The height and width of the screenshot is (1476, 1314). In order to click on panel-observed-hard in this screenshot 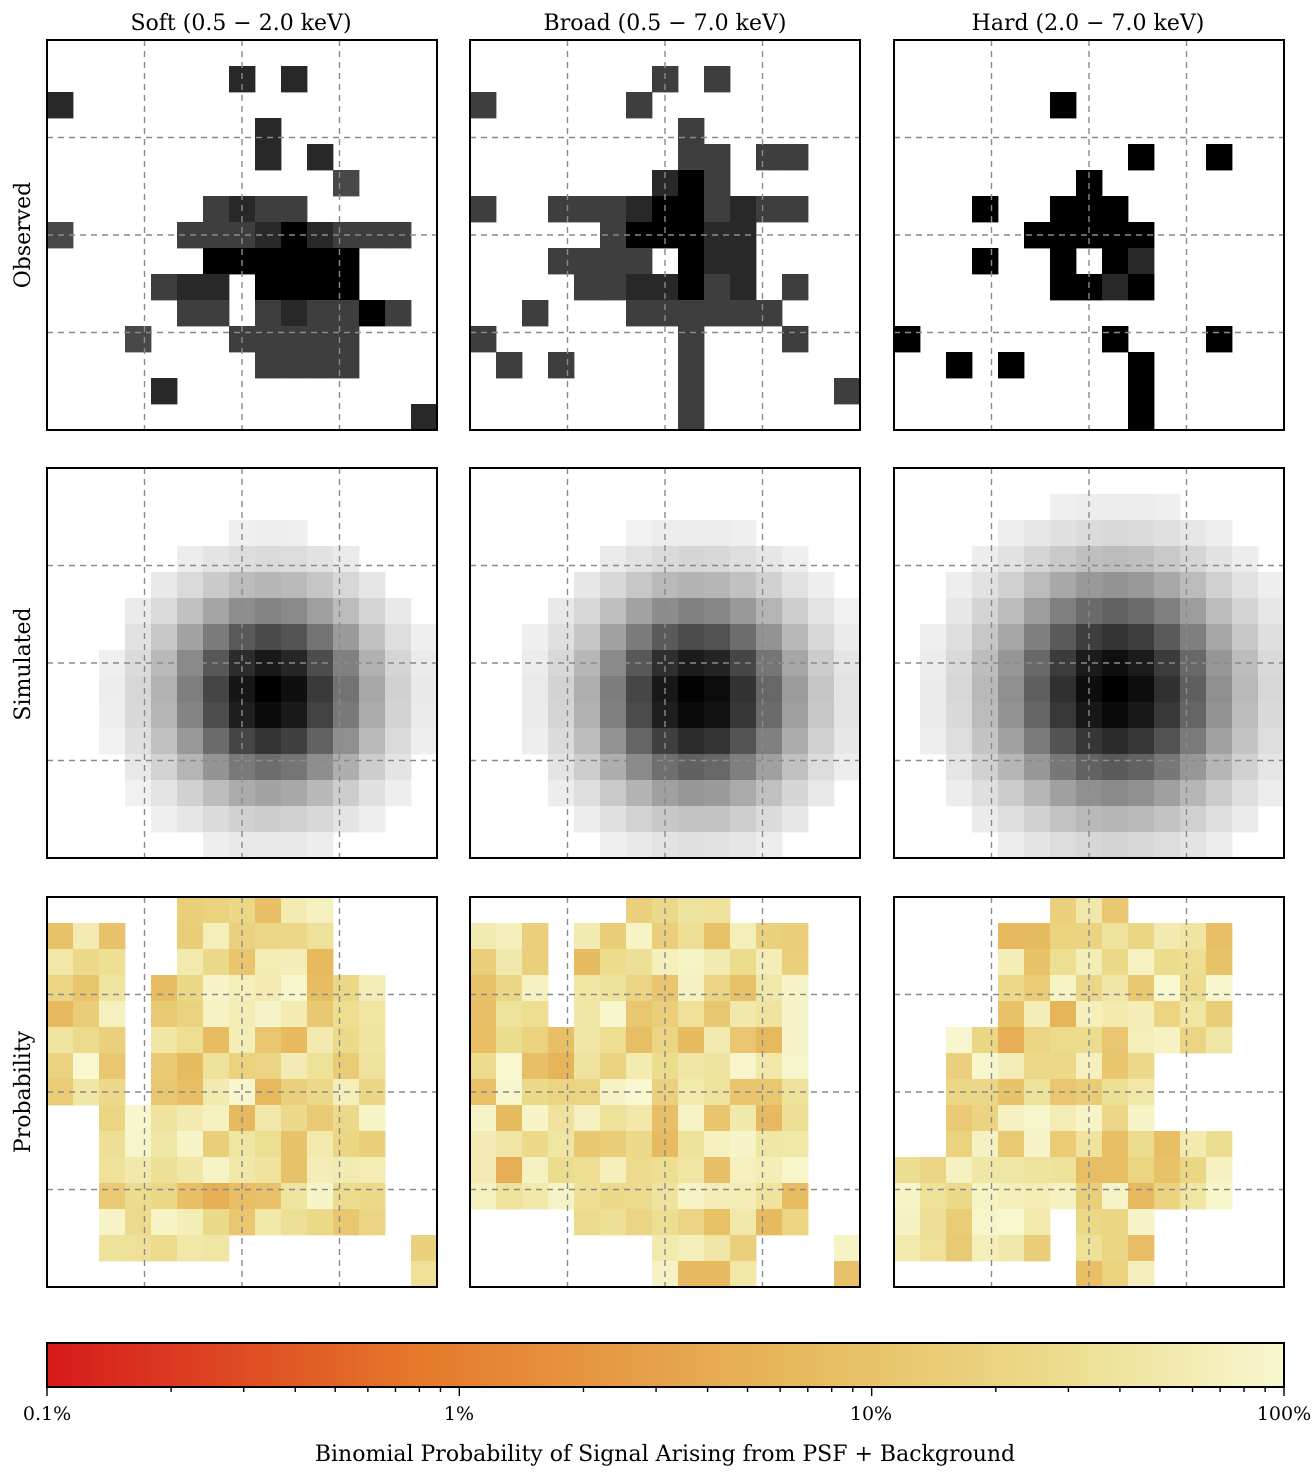, I will do `click(1089, 235)`.